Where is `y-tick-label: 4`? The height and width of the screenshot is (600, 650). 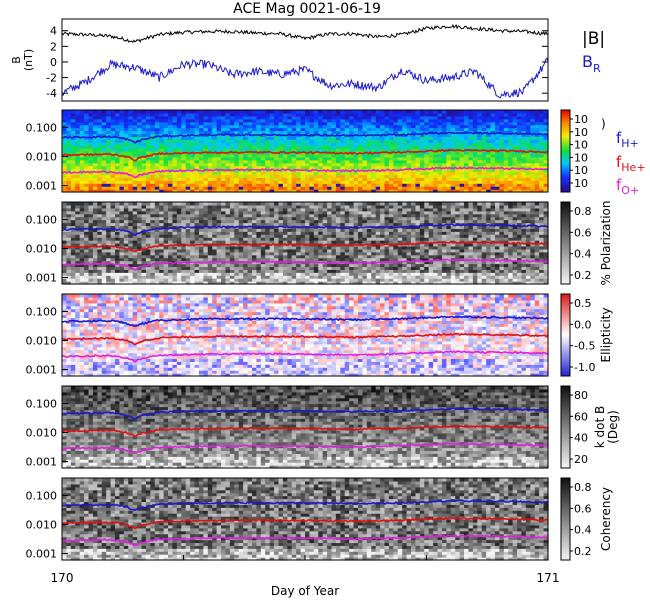 y-tick-label: 4 is located at coordinates (53, 31).